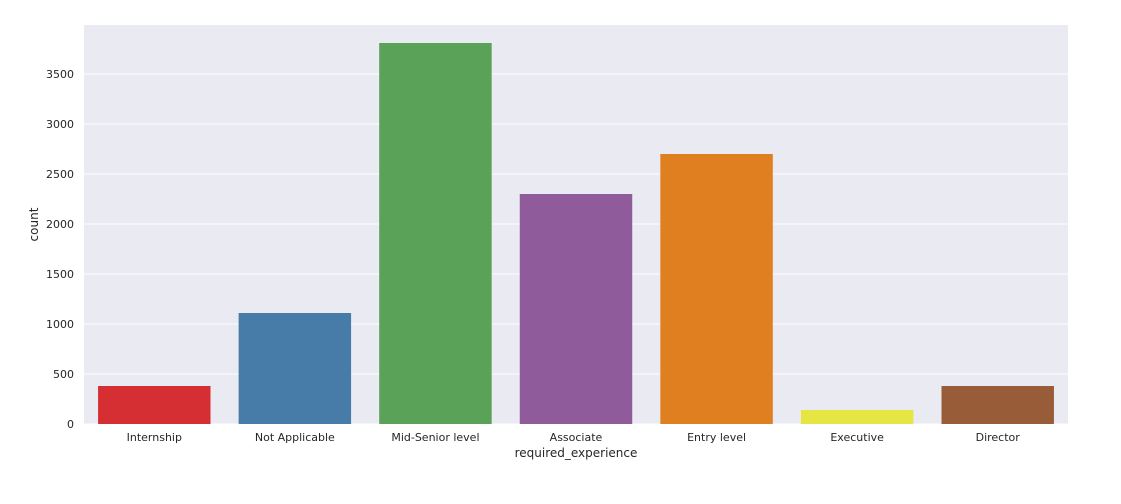 Image resolution: width=1121 pixels, height=504 pixels. What do you see at coordinates (295, 437) in the screenshot?
I see `x-tick-label: Not Applicable` at bounding box center [295, 437].